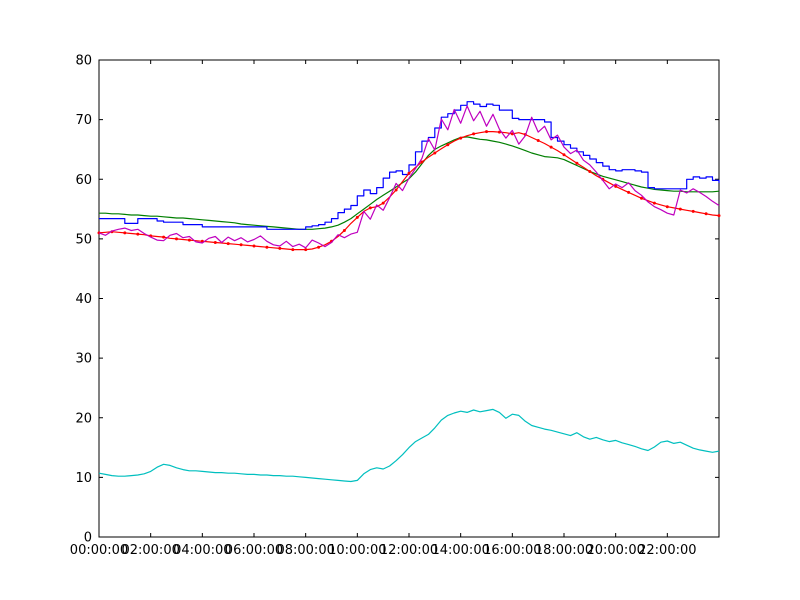 The width and height of the screenshot is (800, 600). I want to click on x-tick-label: 12:00:00, so click(409, 550).